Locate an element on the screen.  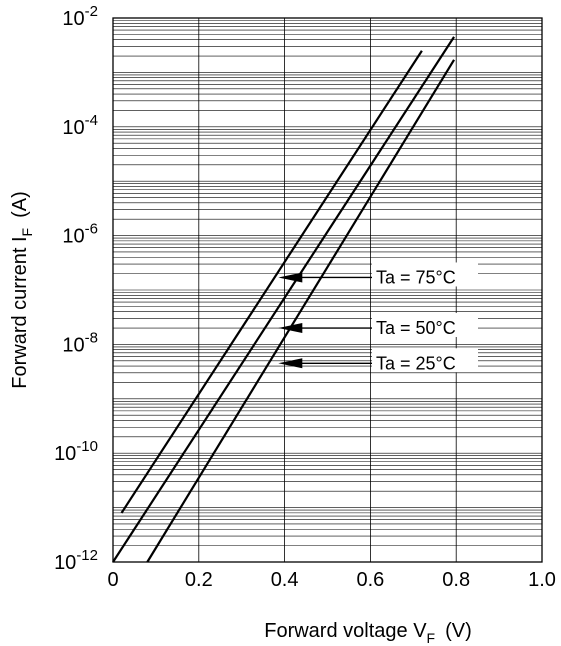
annotations: Ta = 75°C Ta = 50°C Ta = 25°C is located at coordinates (378, 317).